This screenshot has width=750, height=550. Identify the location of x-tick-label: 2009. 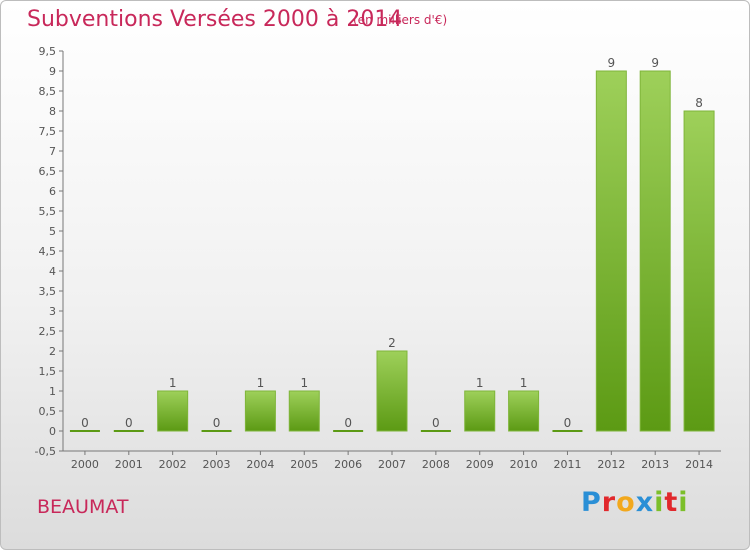
(480, 464).